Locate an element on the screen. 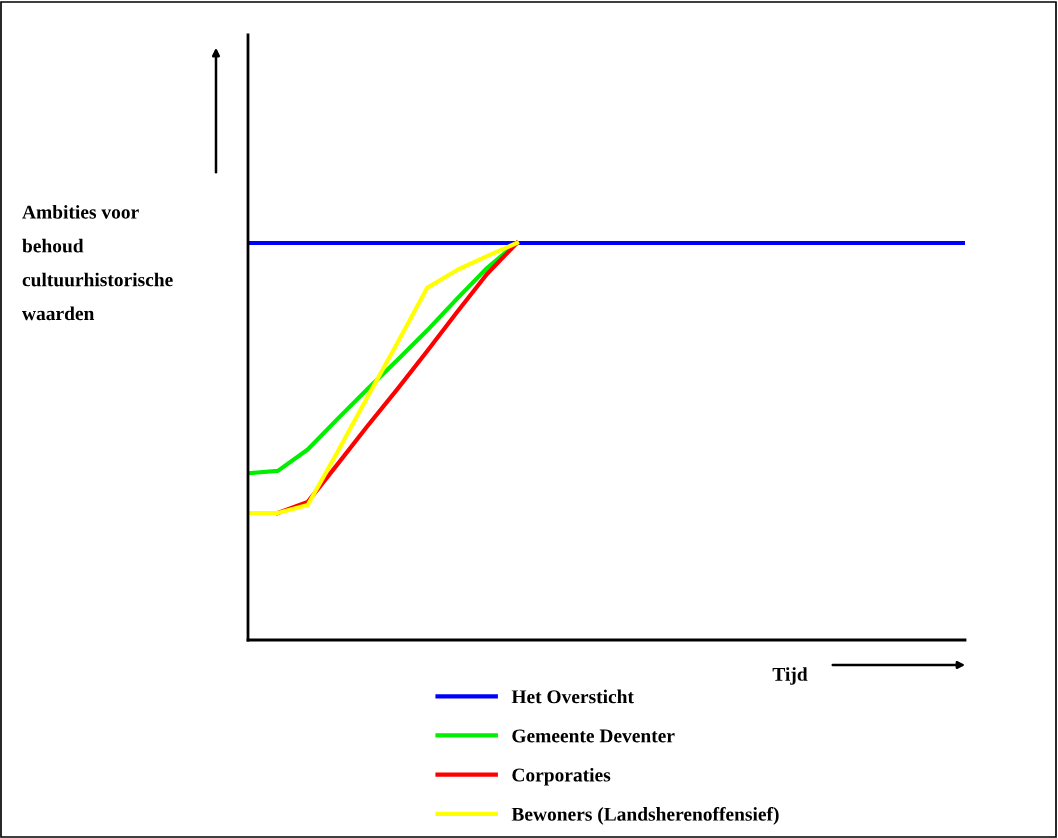 The image size is (1058, 838). x-axis-title: Tijd is located at coordinates (790, 676).